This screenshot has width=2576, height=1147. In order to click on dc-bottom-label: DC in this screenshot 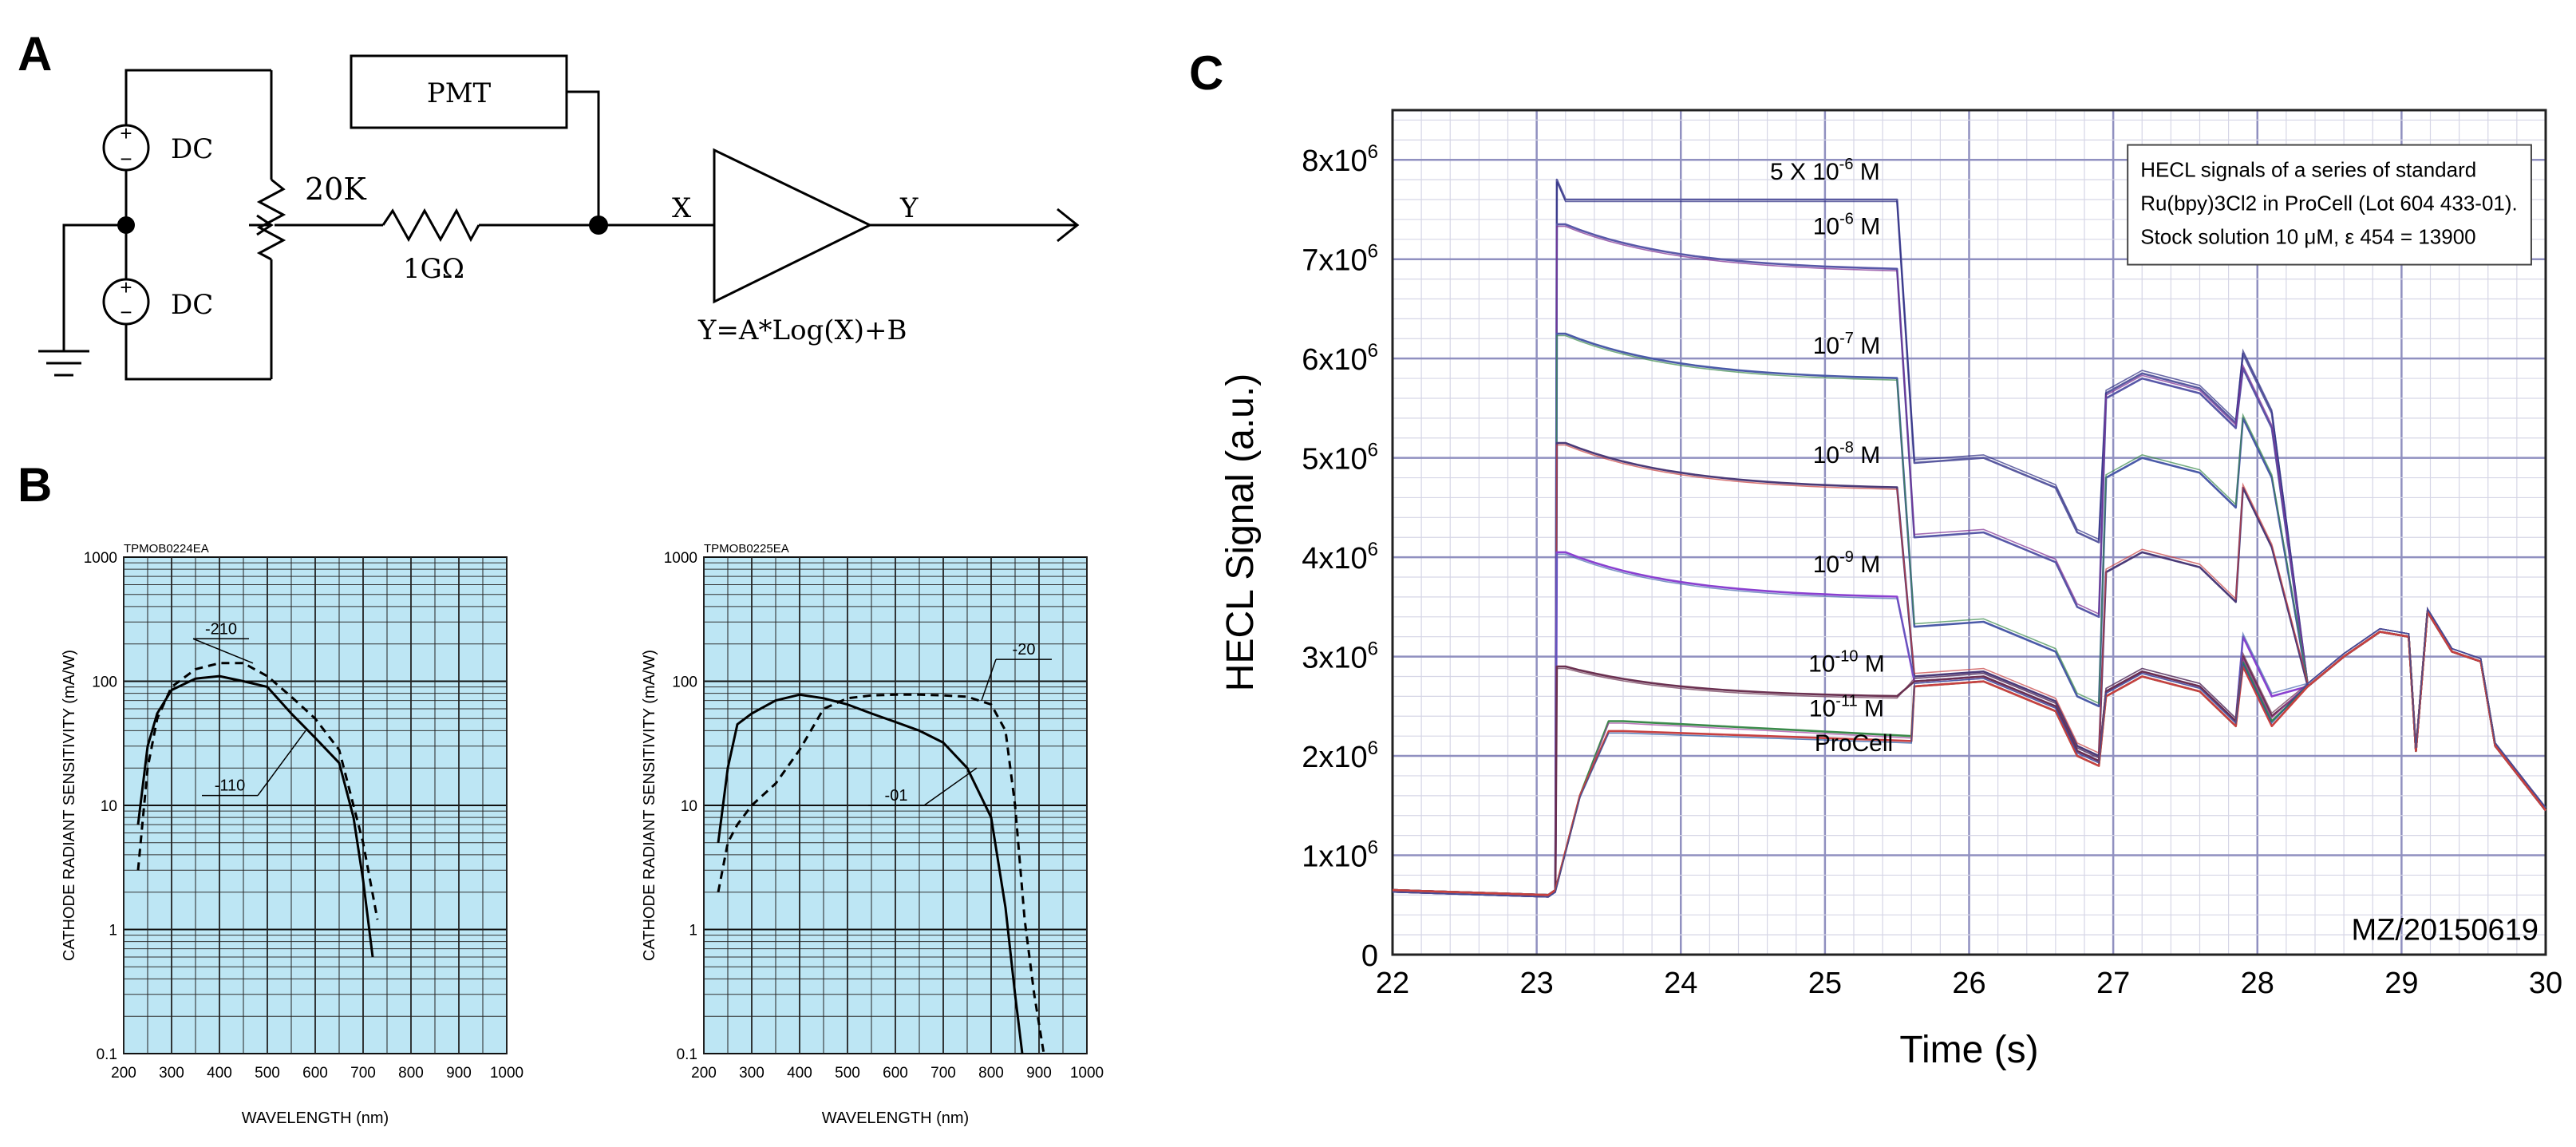, I will do `click(192, 305)`.